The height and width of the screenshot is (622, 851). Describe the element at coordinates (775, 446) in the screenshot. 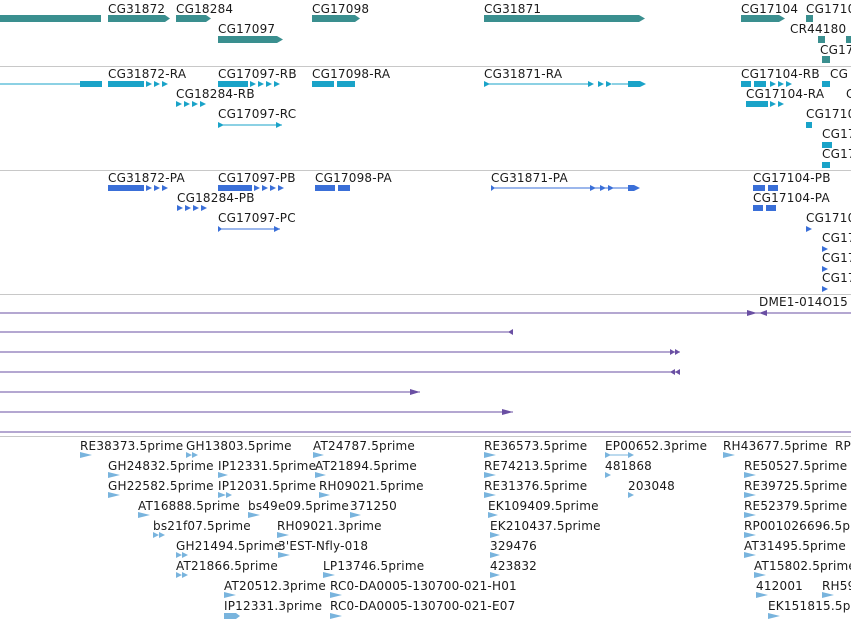

I see `est-label: RH43677.5prime` at that location.